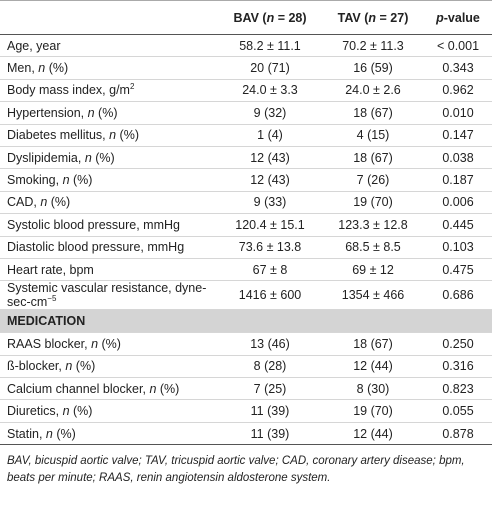  I want to click on value-cell: 24.0 ± 2.6, so click(373, 91).